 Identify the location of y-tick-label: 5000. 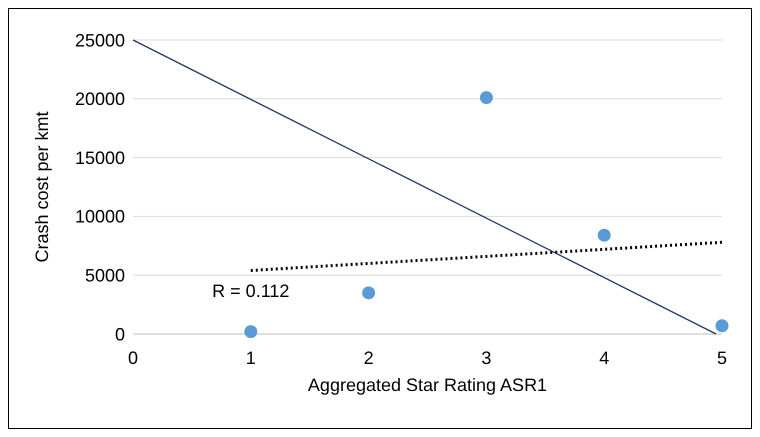
(104, 276).